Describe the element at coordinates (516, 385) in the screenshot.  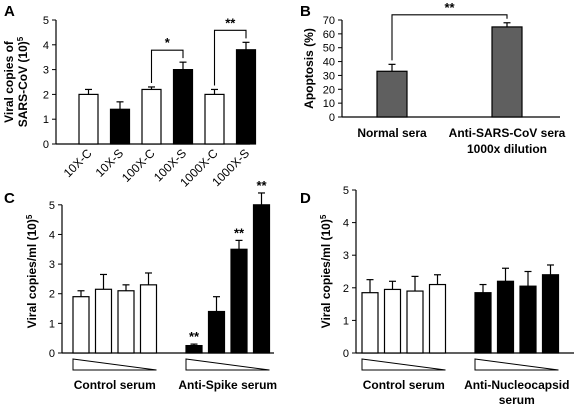
I see `d-group-label: Anti-Nucleocapsid` at that location.